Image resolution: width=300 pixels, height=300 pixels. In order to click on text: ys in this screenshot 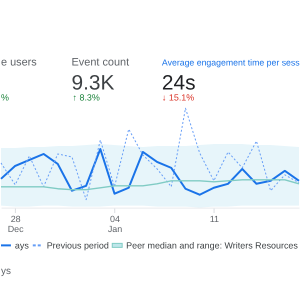, I will do `click(5, 272)`.